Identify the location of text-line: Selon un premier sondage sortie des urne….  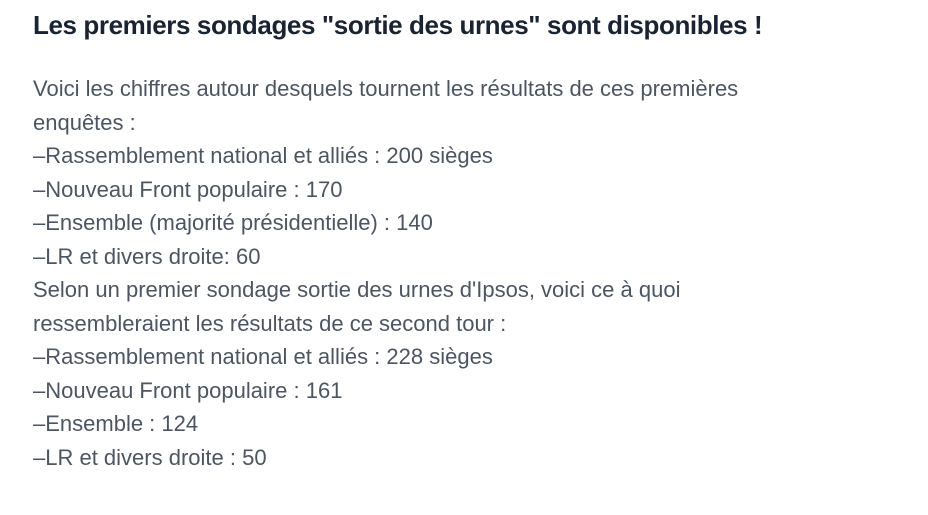
(357, 289).